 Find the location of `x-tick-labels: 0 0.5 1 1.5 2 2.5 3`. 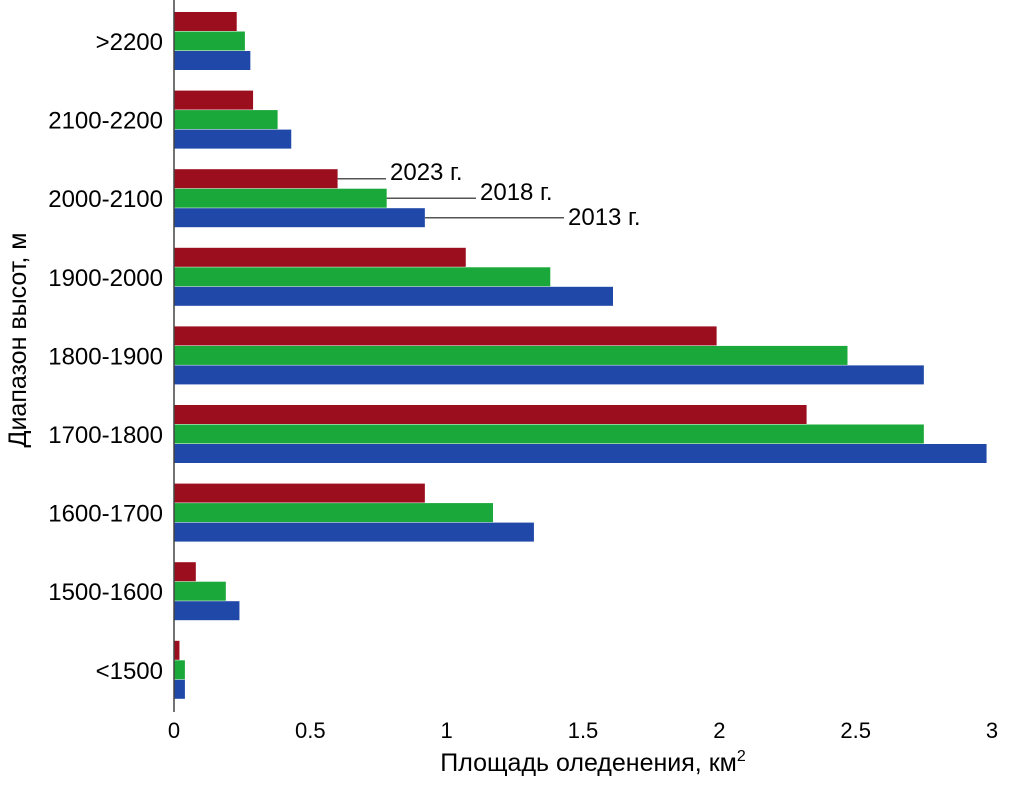

x-tick-labels: 0 0.5 1 1.5 2 2.5 3 is located at coordinates (583, 730).